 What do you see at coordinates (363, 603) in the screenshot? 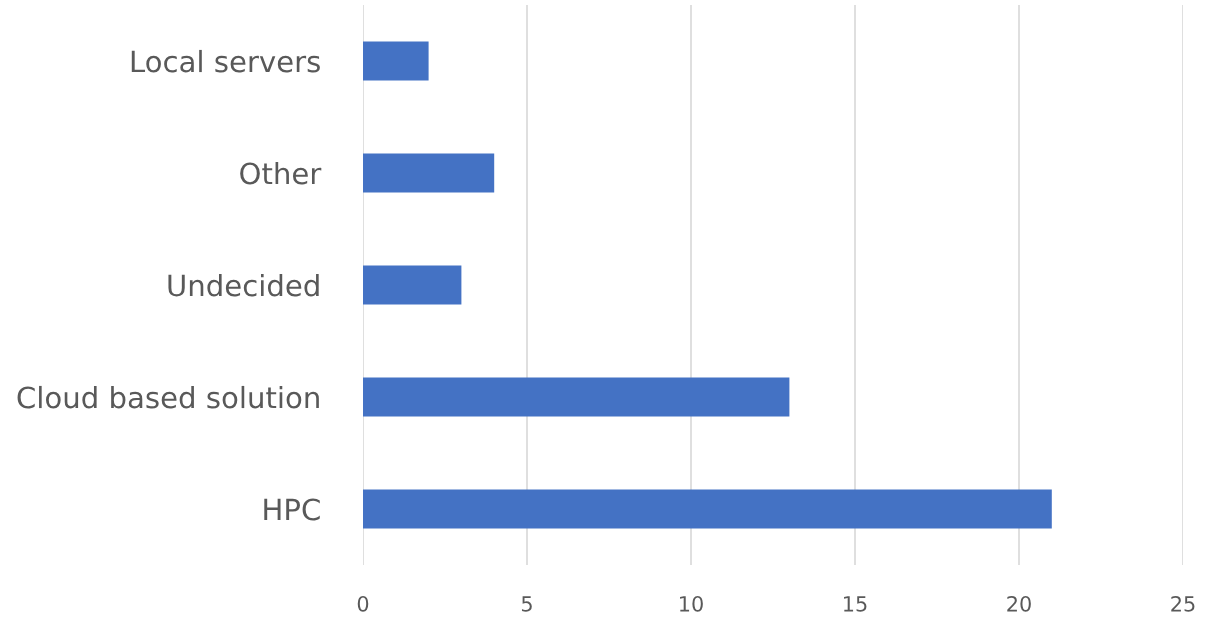
I see `x-tick-label: 0` at bounding box center [363, 603].